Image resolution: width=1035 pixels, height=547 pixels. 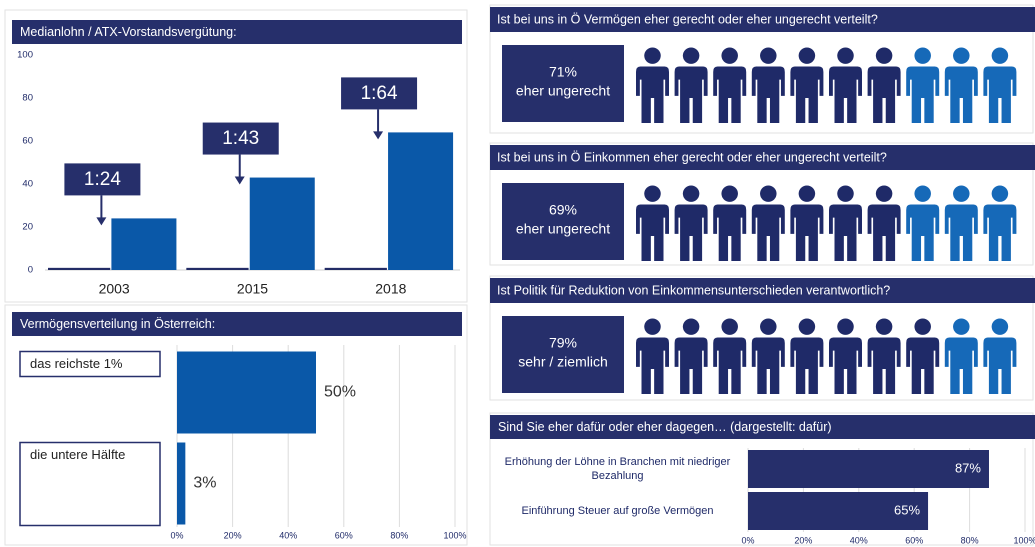 I want to click on category-label-box: Einführung Steuer auf große Vermögen, so click(x=617, y=511).